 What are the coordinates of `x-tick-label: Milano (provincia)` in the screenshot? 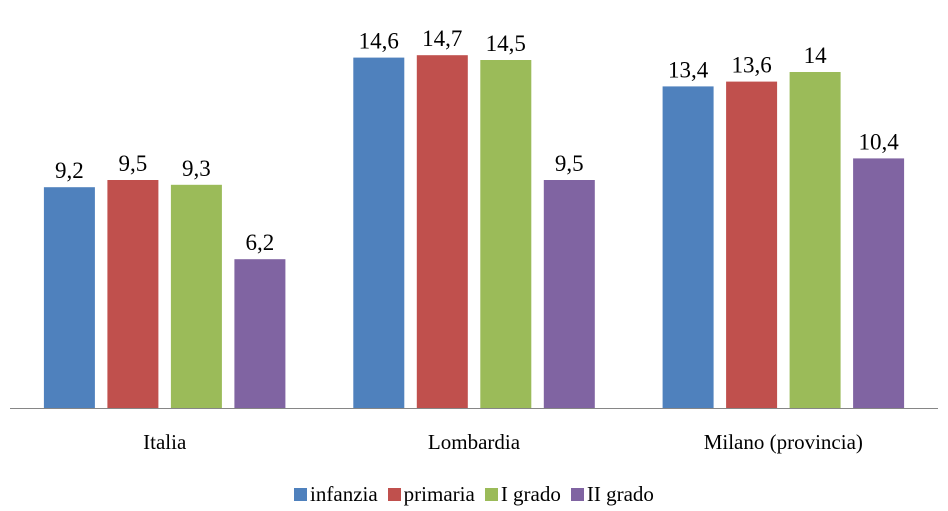 It's located at (783, 442).